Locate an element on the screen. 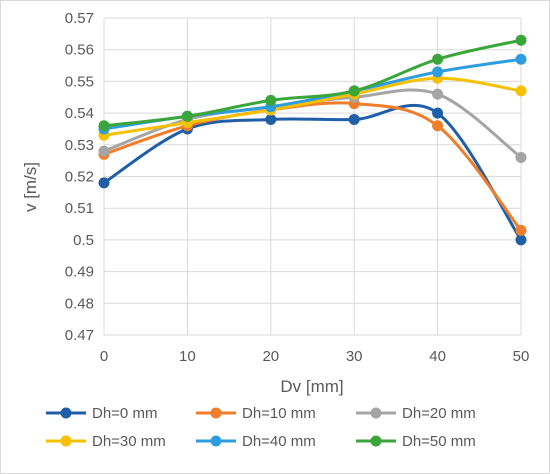  x-tick-label: 30 is located at coordinates (354, 356).